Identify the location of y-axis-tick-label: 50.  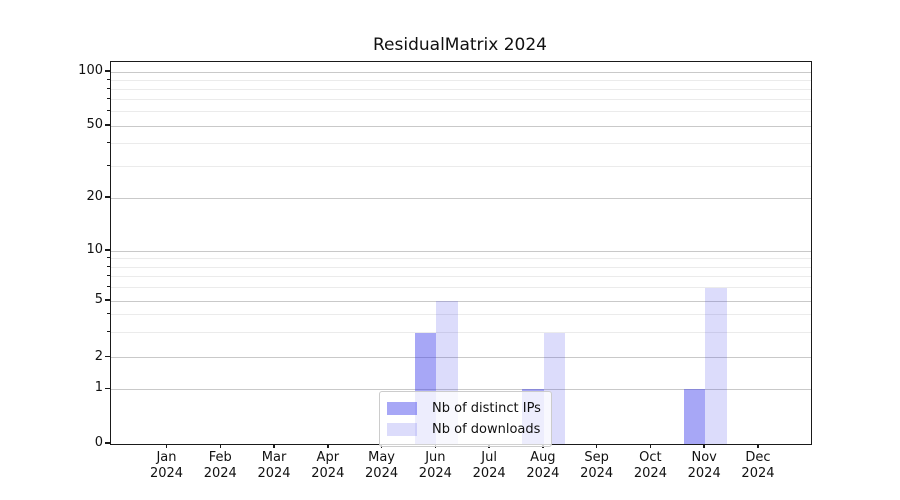
(94, 124).